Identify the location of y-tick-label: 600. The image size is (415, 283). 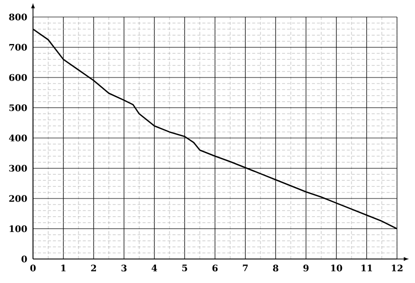
(18, 77).